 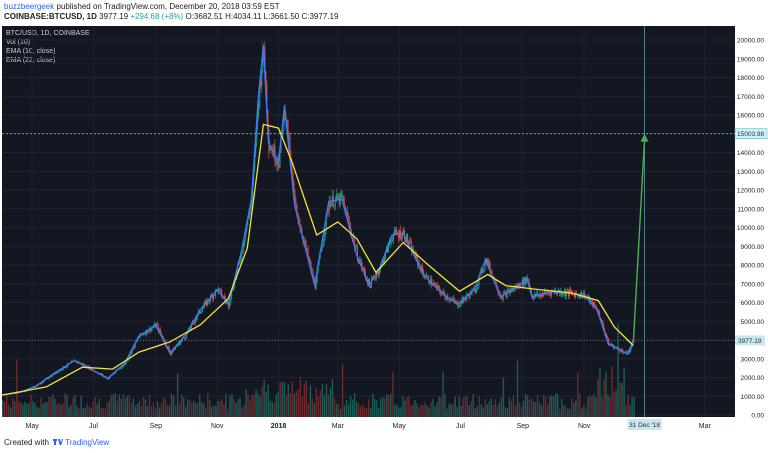 What do you see at coordinates (29, 6) in the screenshot?
I see `author-link: buzzbeergeek` at bounding box center [29, 6].